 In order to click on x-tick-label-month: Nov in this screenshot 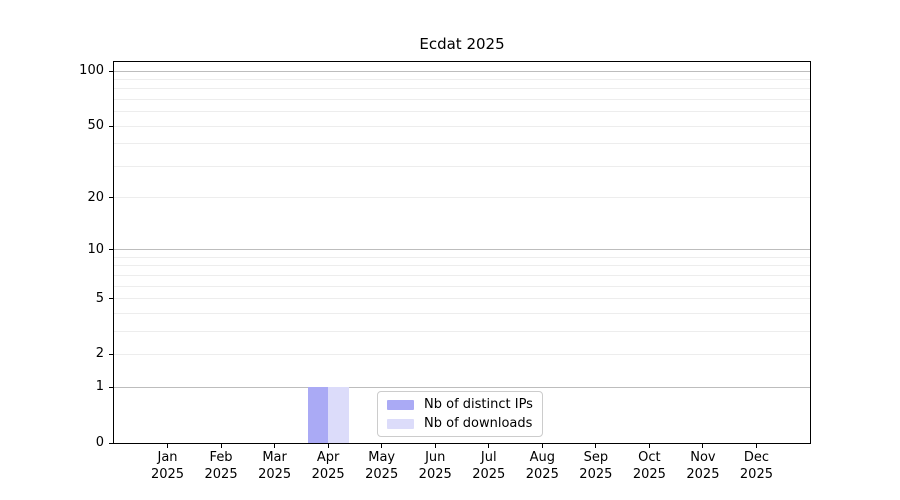, I will do `click(703, 457)`.